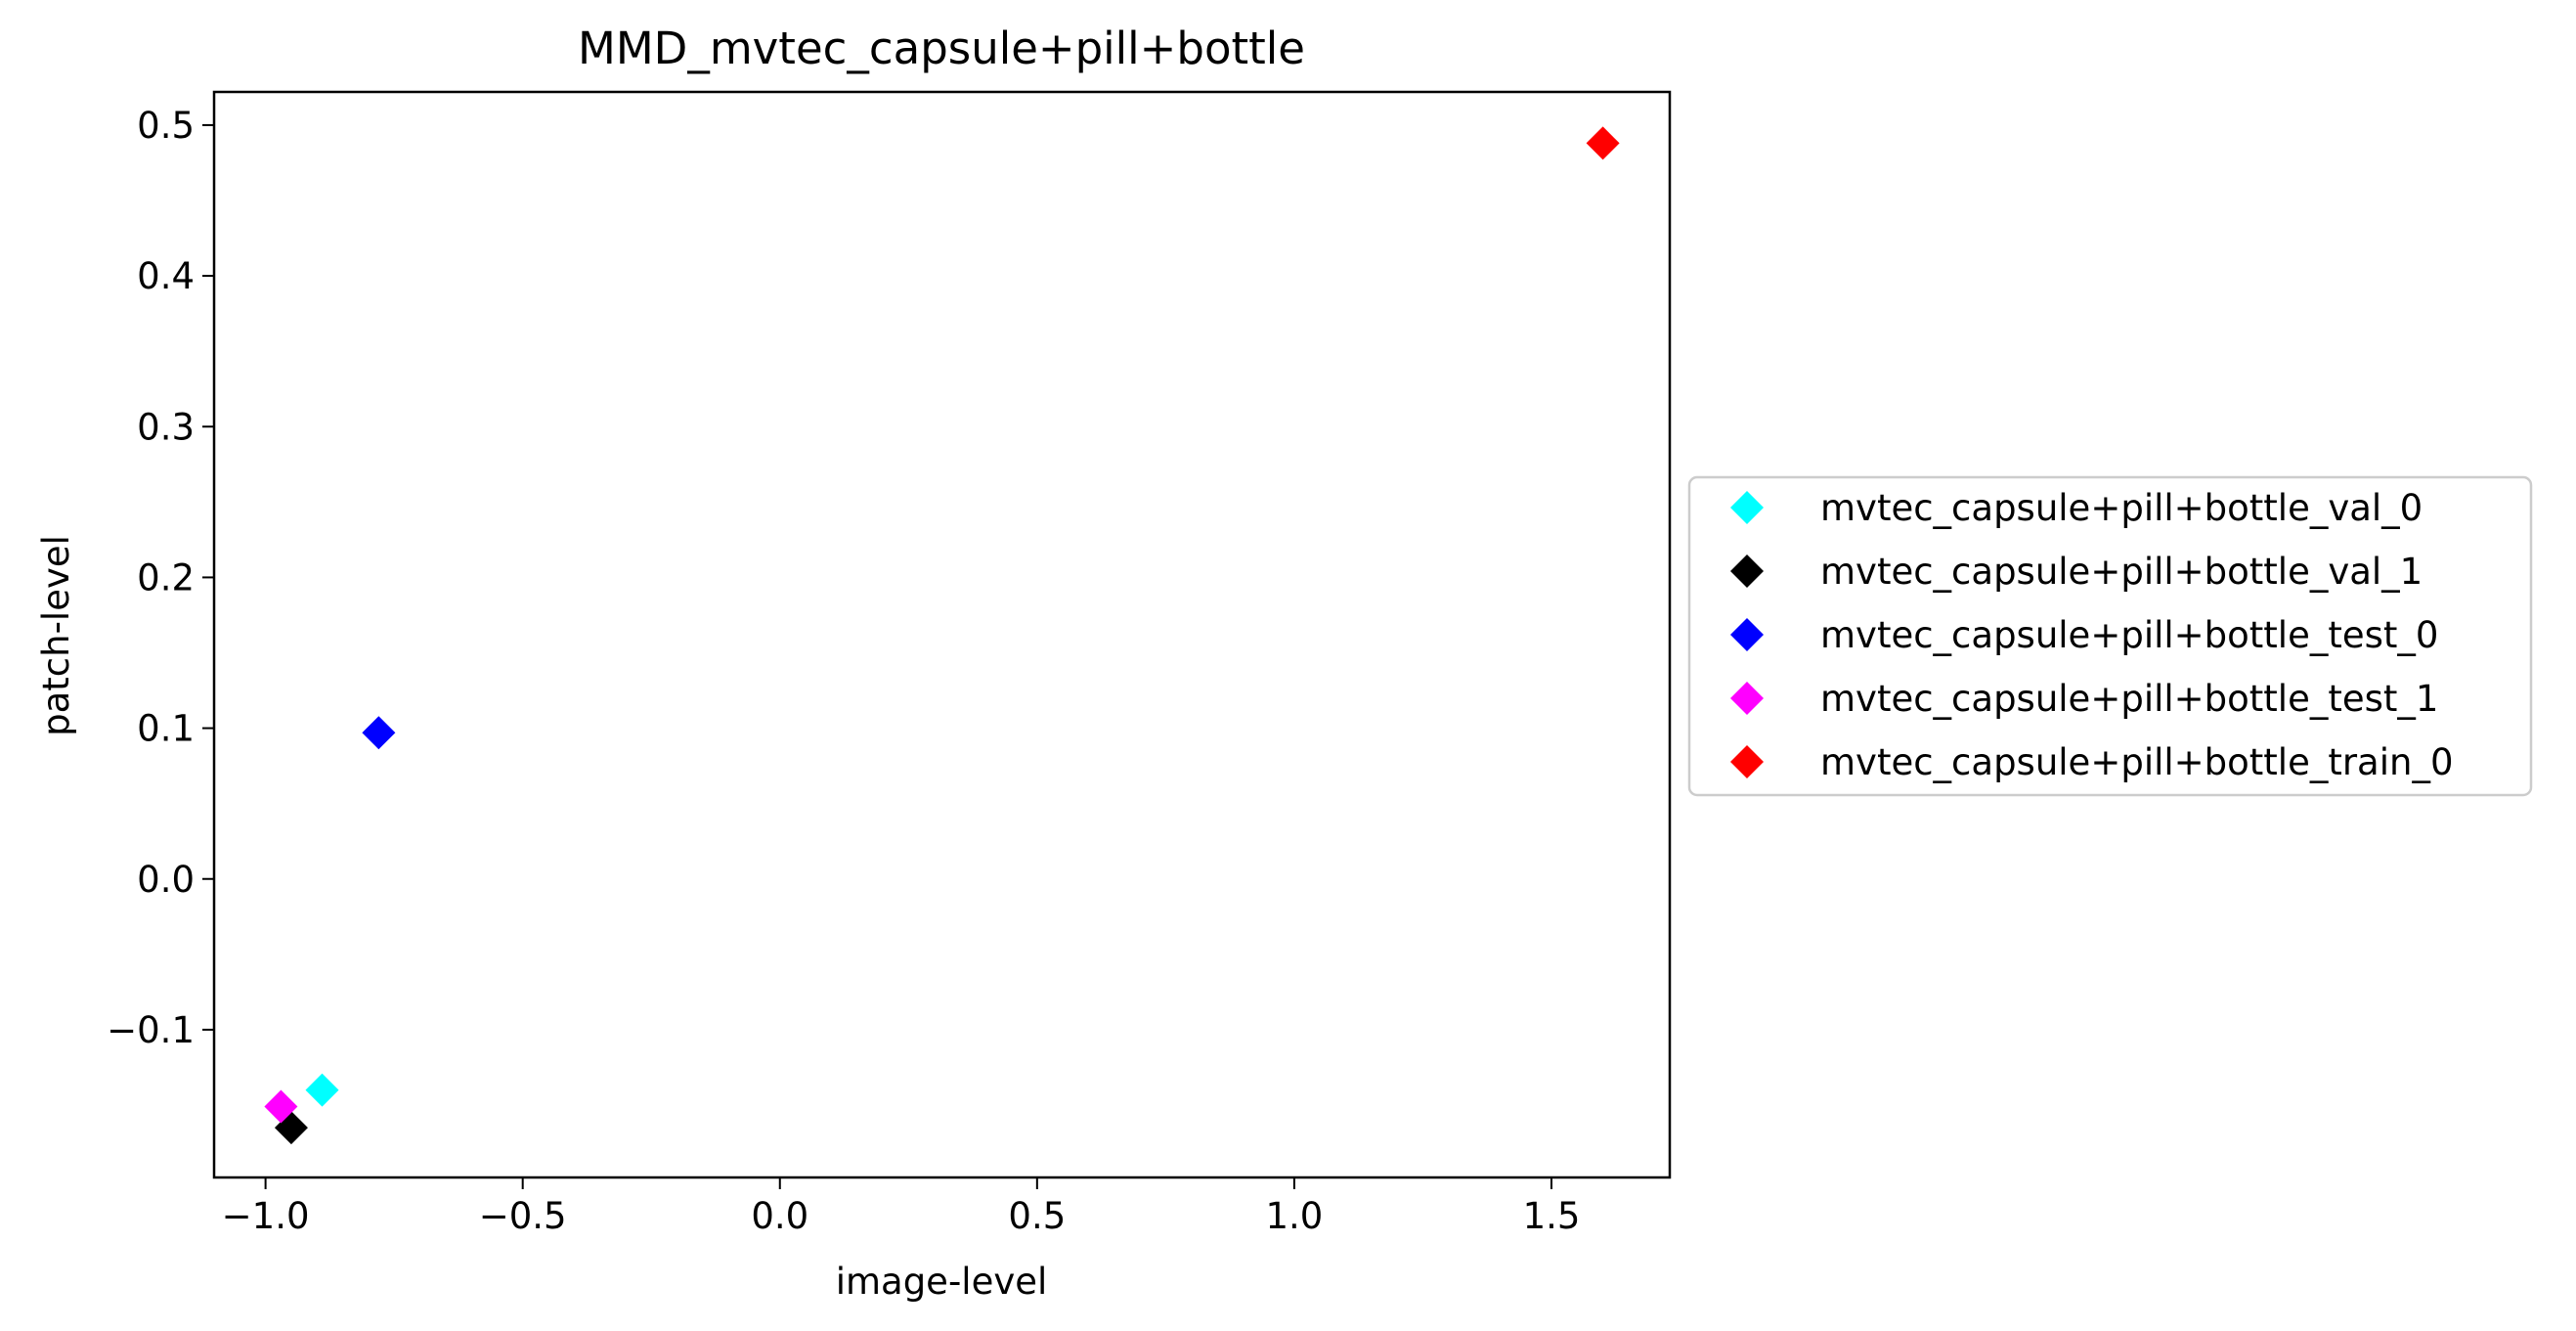  What do you see at coordinates (151, 1030) in the screenshot?
I see `y-tick-label: −0.1` at bounding box center [151, 1030].